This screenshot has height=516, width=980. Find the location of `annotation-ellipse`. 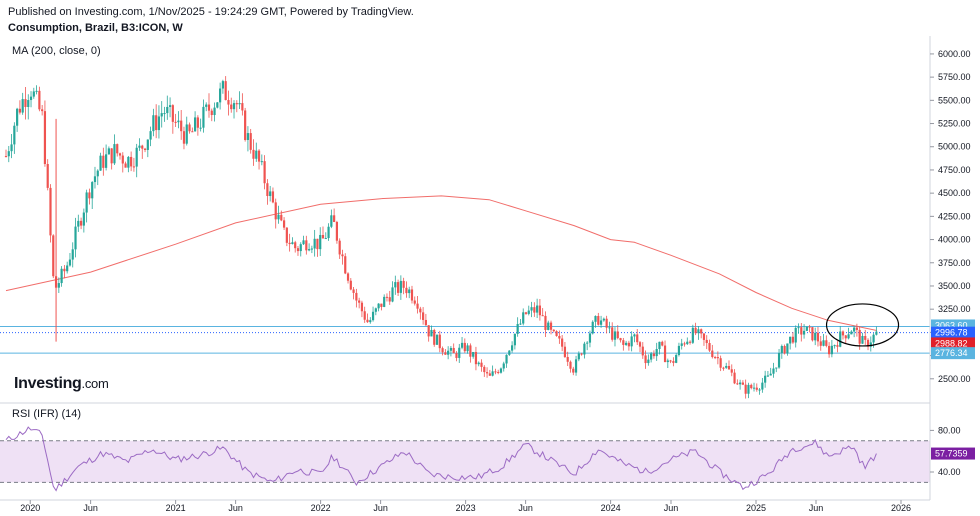

annotation-ellipse is located at coordinates (862, 325).